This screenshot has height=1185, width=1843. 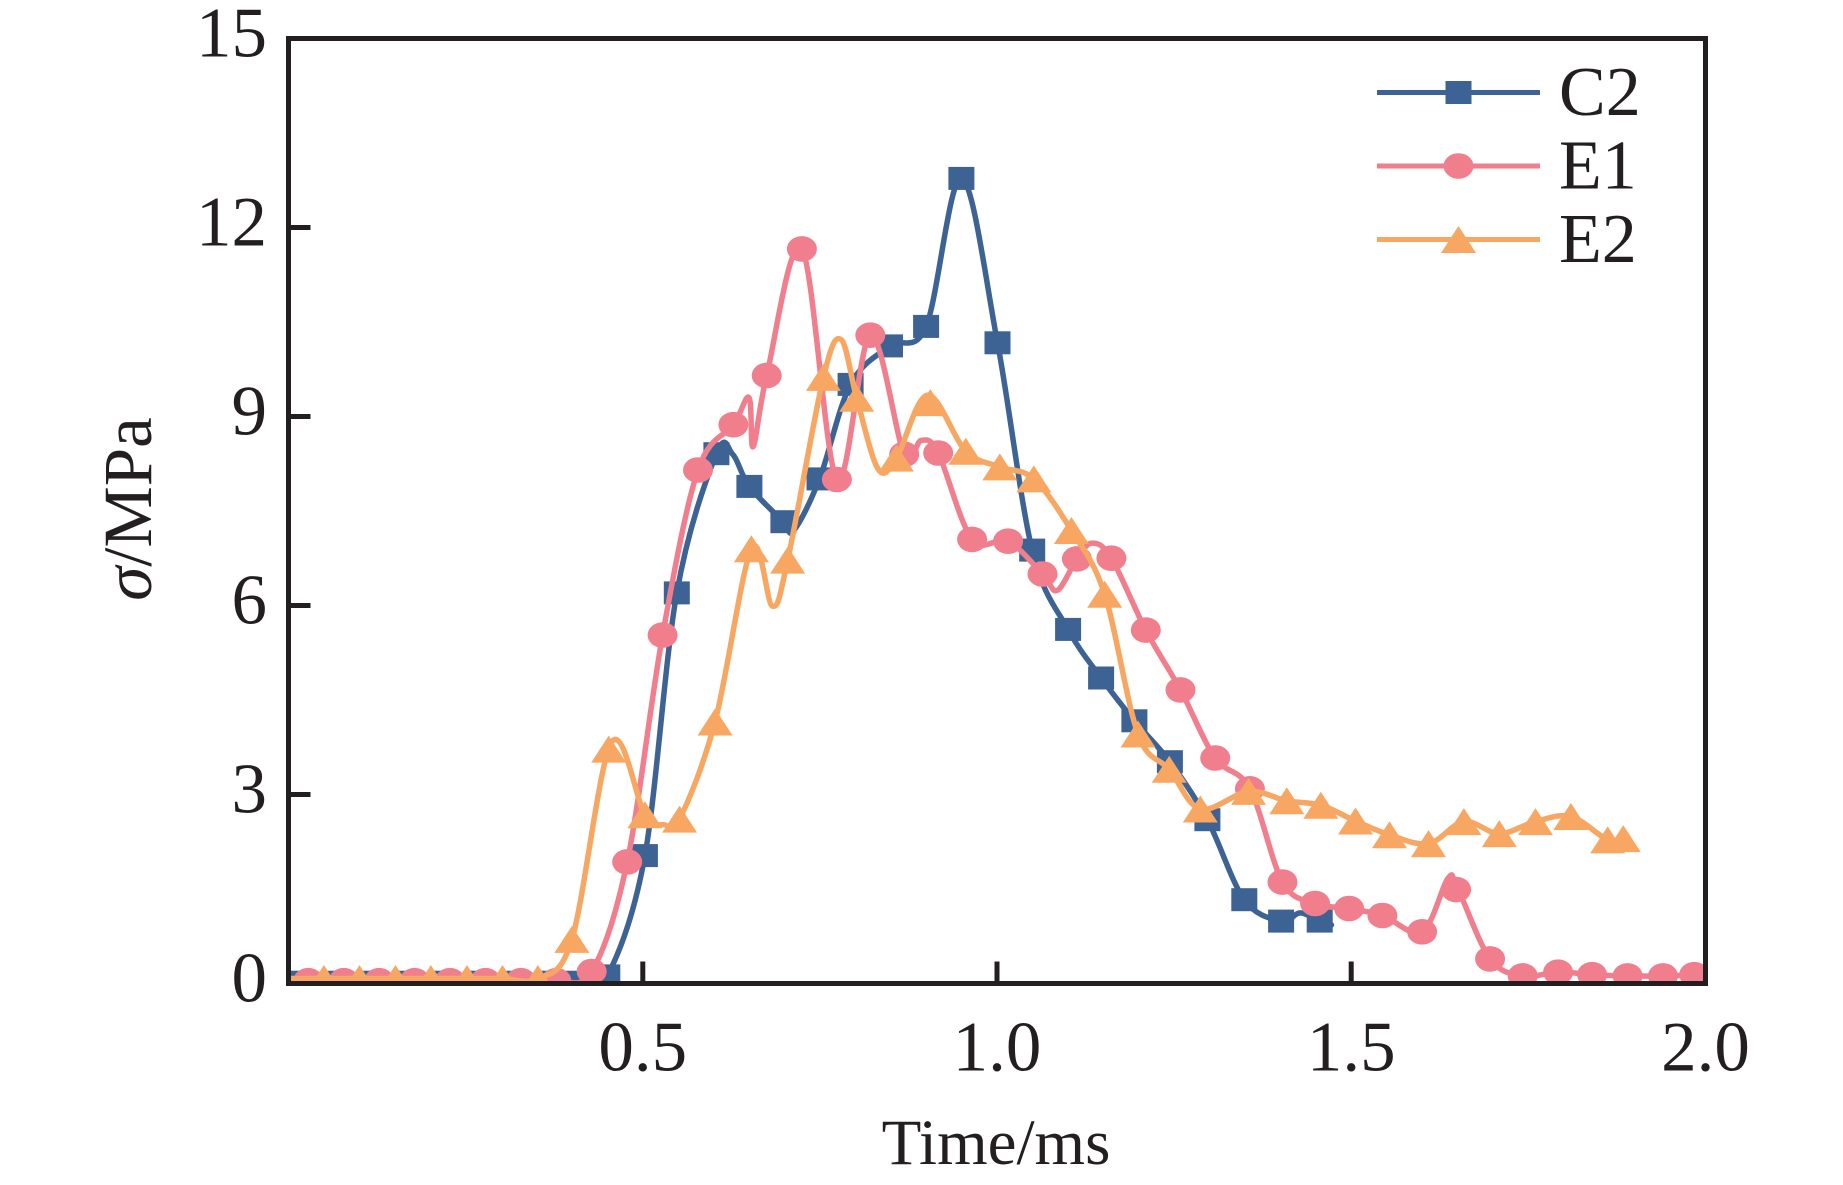 What do you see at coordinates (250, 412) in the screenshot?
I see `svg-text: 9` at bounding box center [250, 412].